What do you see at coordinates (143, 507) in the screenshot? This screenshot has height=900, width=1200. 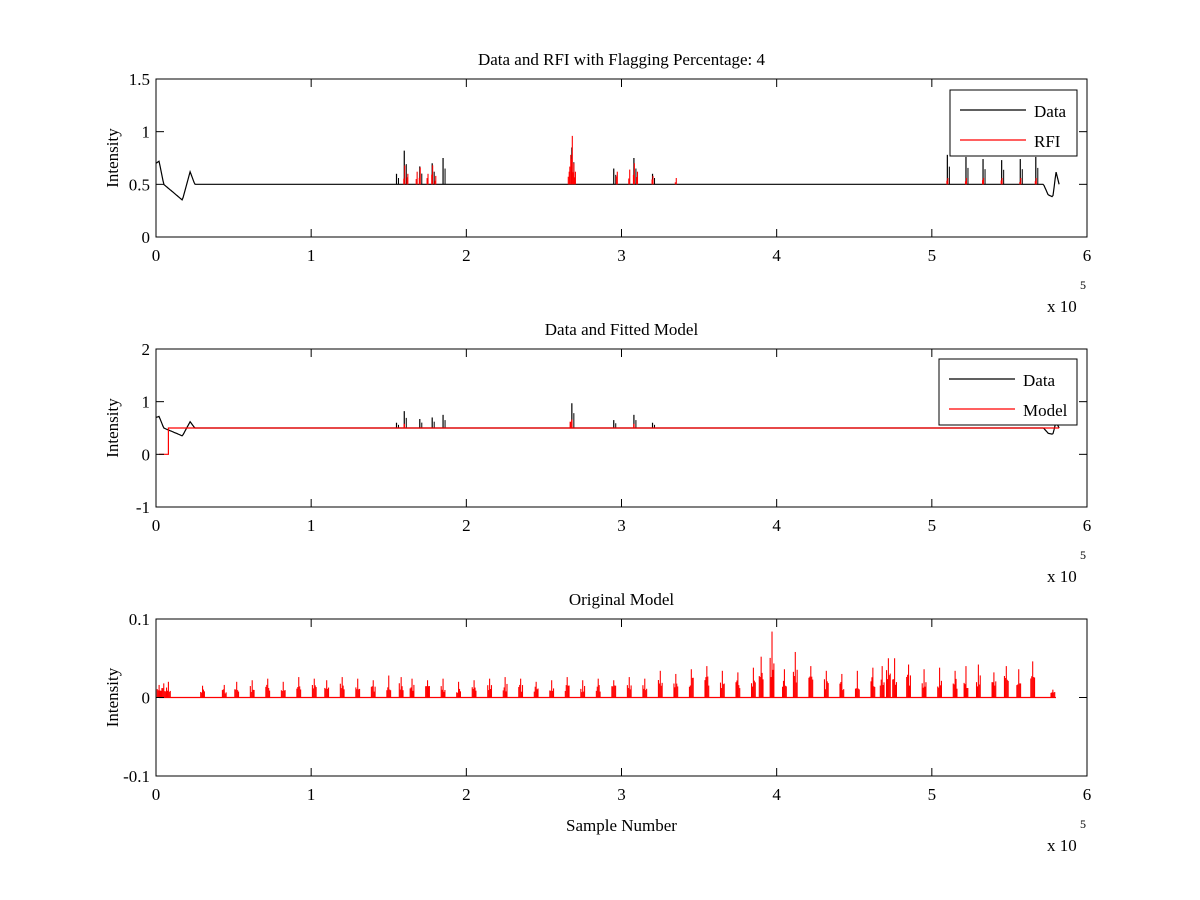 I see `y-tick-label: -1` at bounding box center [143, 507].